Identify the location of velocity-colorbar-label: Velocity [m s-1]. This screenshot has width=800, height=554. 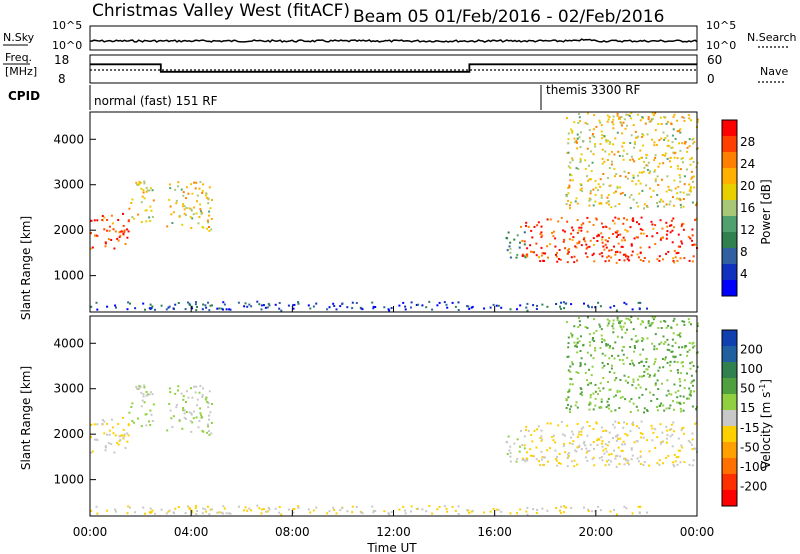
(765, 424).